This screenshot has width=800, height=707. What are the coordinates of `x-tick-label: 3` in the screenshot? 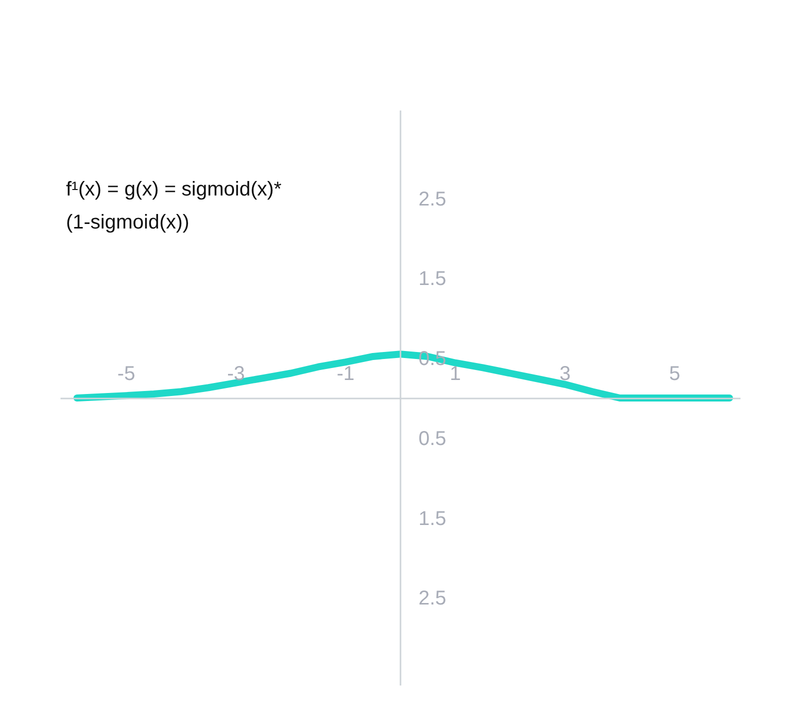 It's located at (565, 374).